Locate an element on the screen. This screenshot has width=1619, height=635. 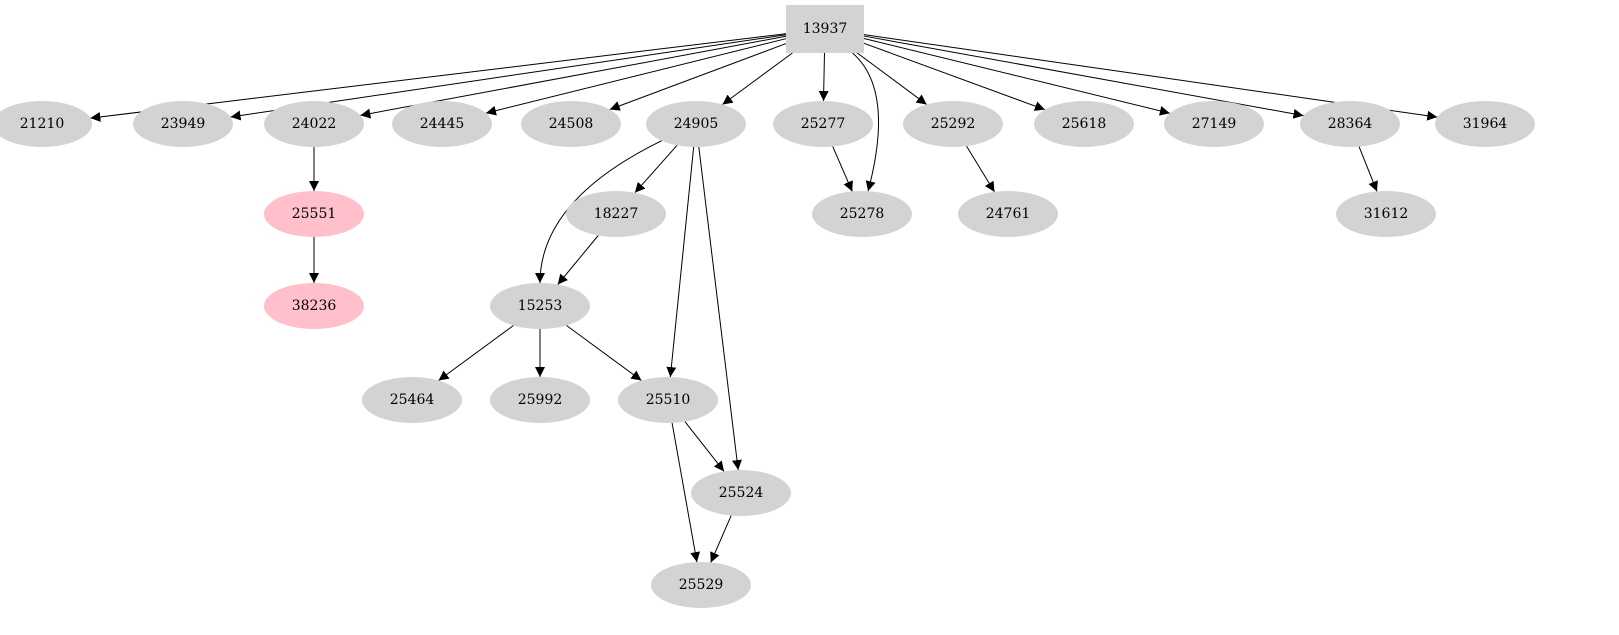
node-label: 38236 is located at coordinates (314, 306).